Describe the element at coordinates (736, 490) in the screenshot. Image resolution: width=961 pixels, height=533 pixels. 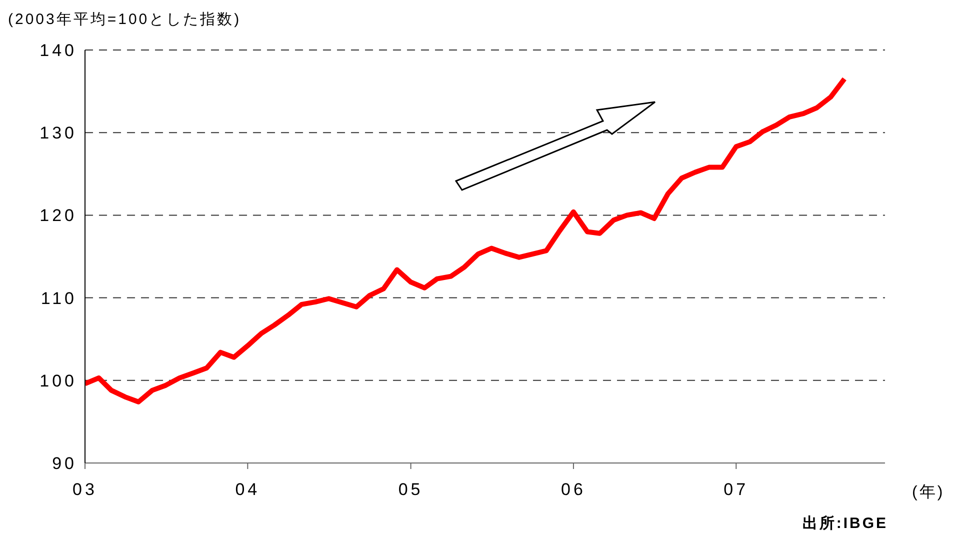
I see `x-tick-label: 07` at that location.